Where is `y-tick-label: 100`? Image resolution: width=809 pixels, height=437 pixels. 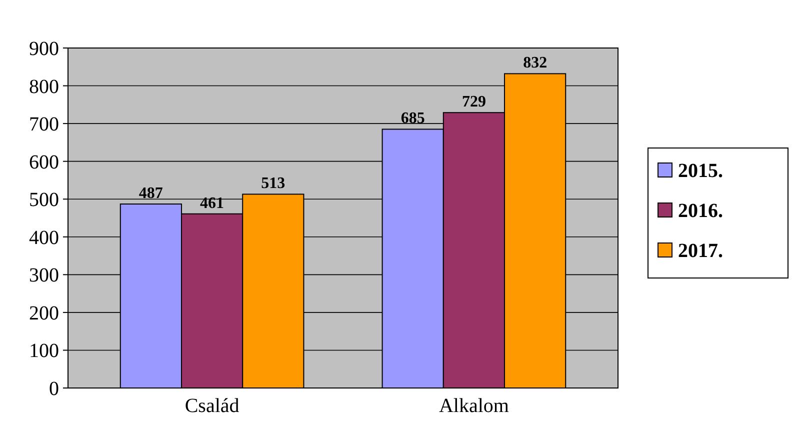
y-tick-label: 100 is located at coordinates (44, 351).